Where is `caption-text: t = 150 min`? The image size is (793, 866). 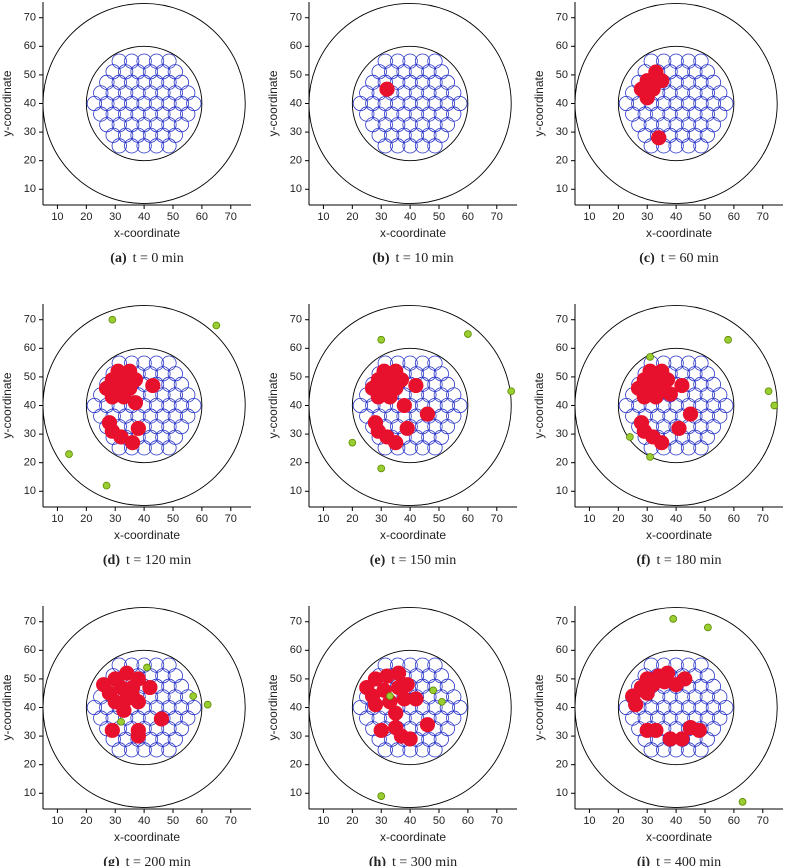
caption-text: t = 150 min is located at coordinates (423, 560).